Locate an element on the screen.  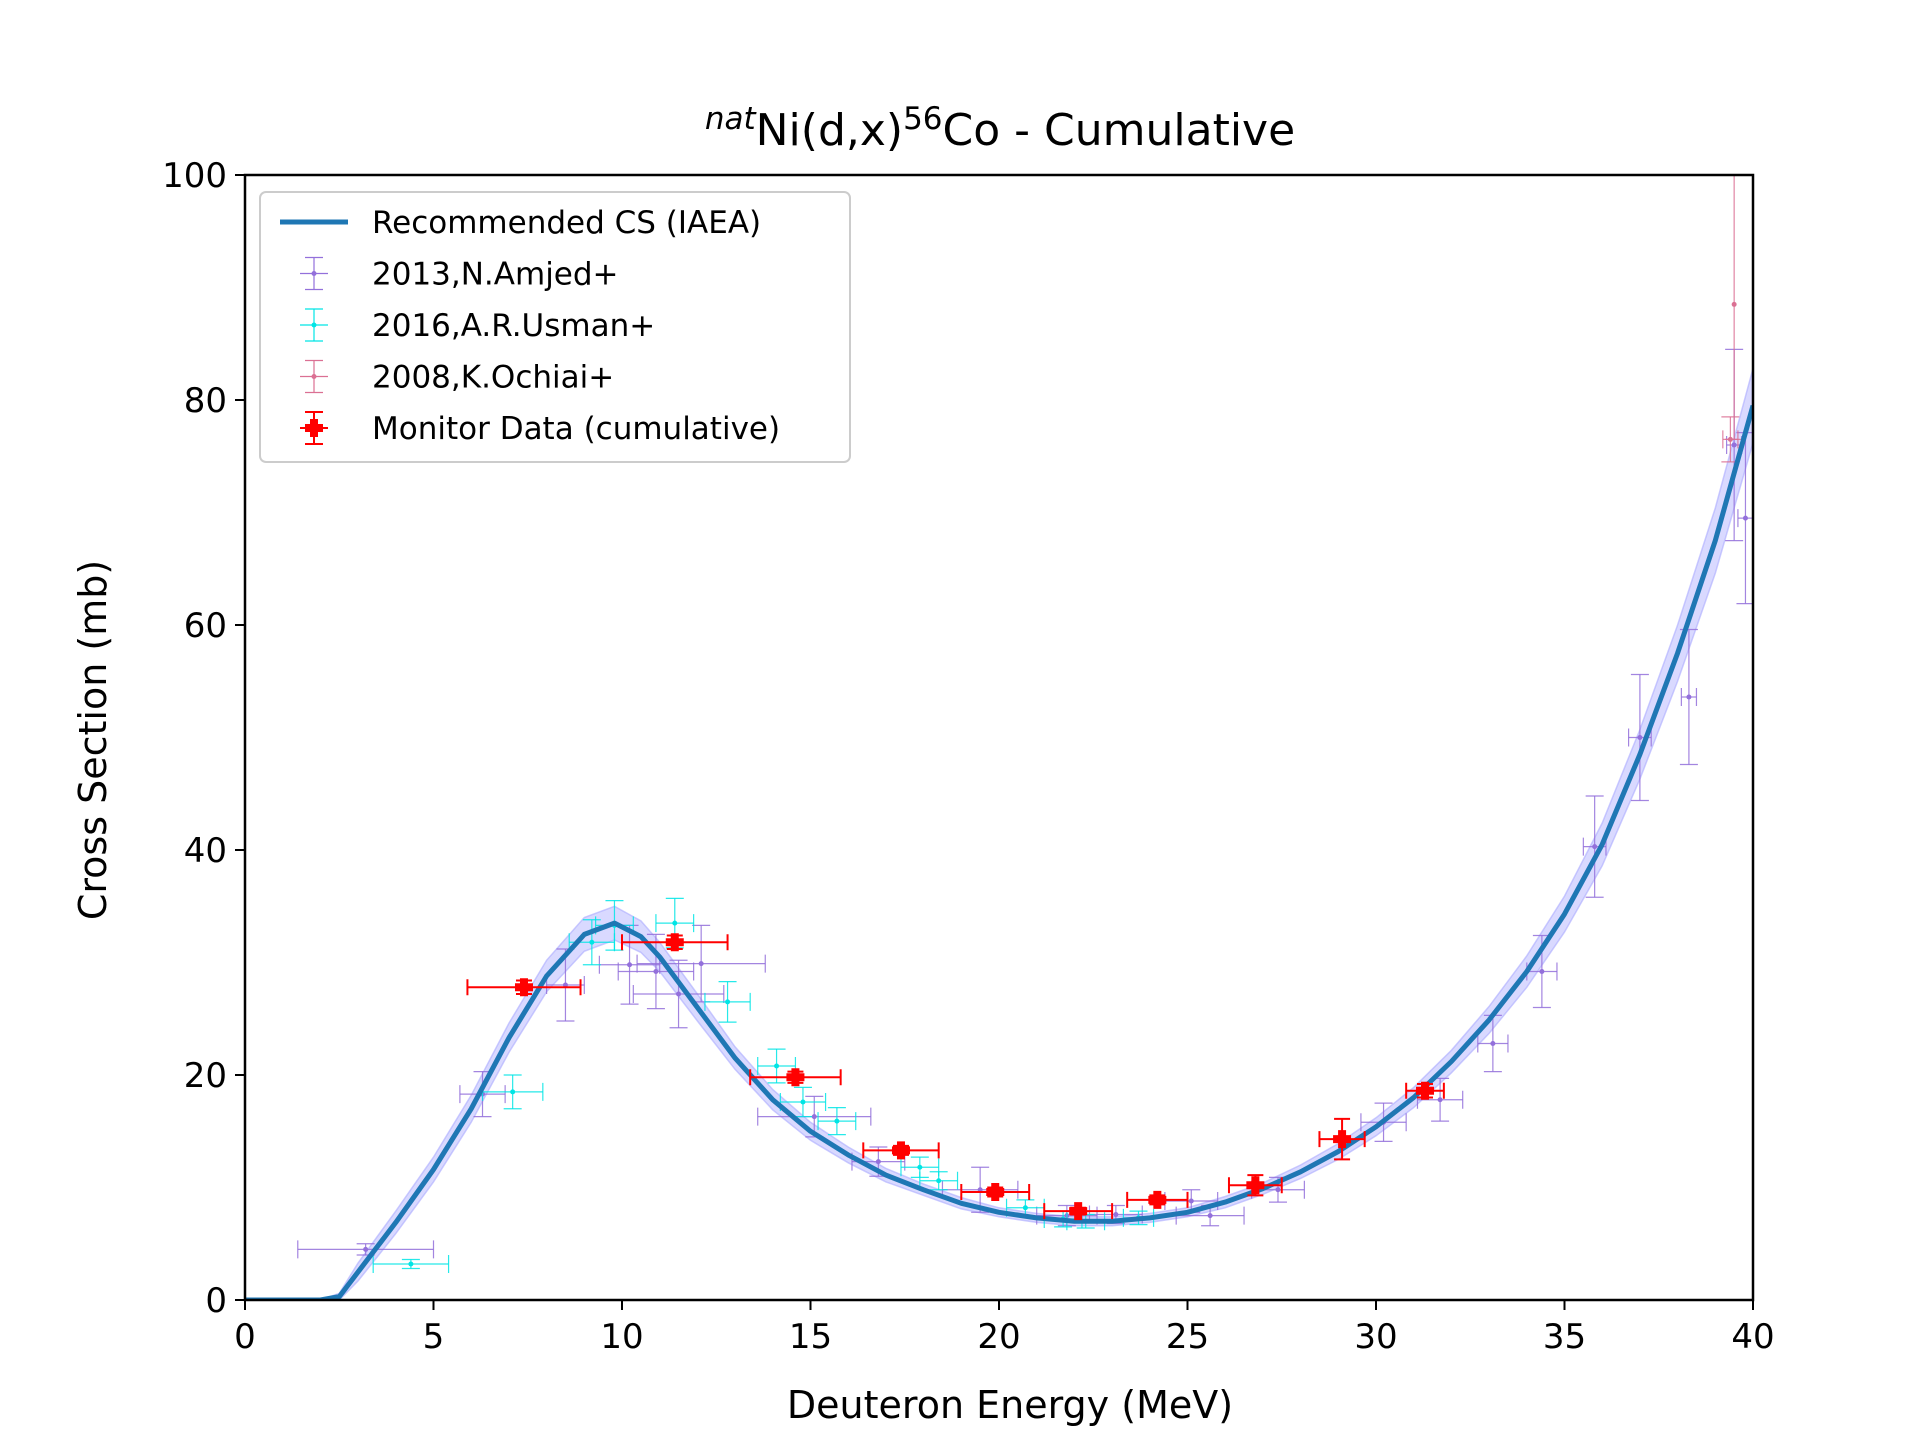
x-tick-label: 5 is located at coordinates (434, 1337).